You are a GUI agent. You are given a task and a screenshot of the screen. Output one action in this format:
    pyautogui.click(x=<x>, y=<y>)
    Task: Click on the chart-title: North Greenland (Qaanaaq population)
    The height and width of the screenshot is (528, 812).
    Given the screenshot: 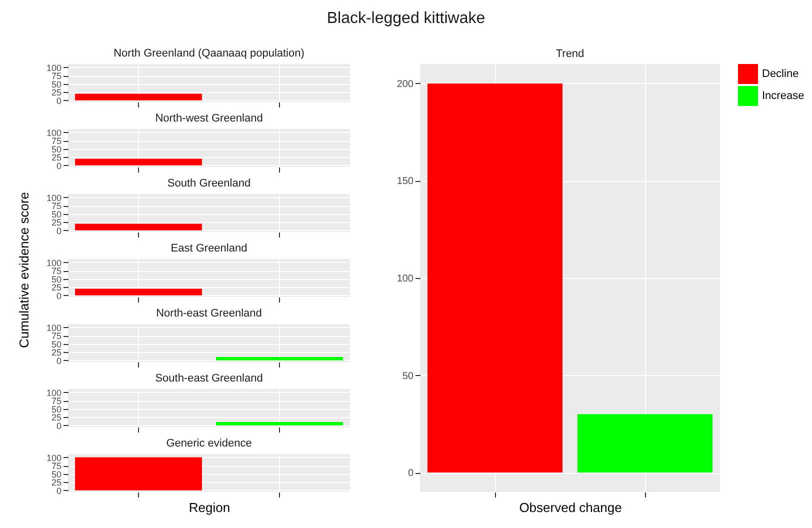 What is the action you would take?
    pyautogui.click(x=209, y=53)
    